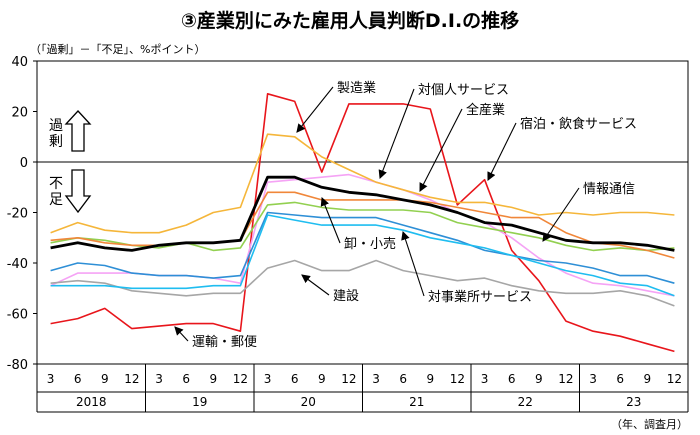  I want to click on annotation-label: 建設, so click(346, 296).